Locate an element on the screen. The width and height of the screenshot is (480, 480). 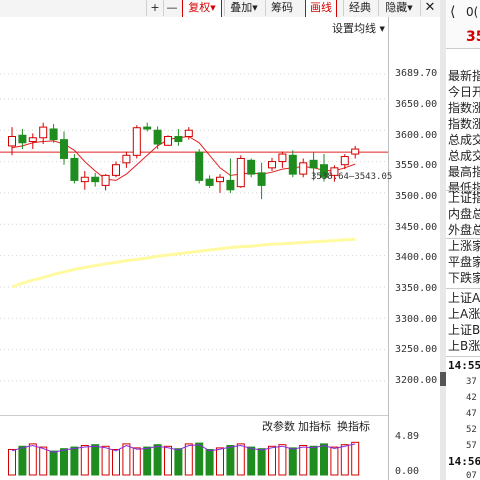
y-tick-label: 3200.00 is located at coordinates (416, 380).